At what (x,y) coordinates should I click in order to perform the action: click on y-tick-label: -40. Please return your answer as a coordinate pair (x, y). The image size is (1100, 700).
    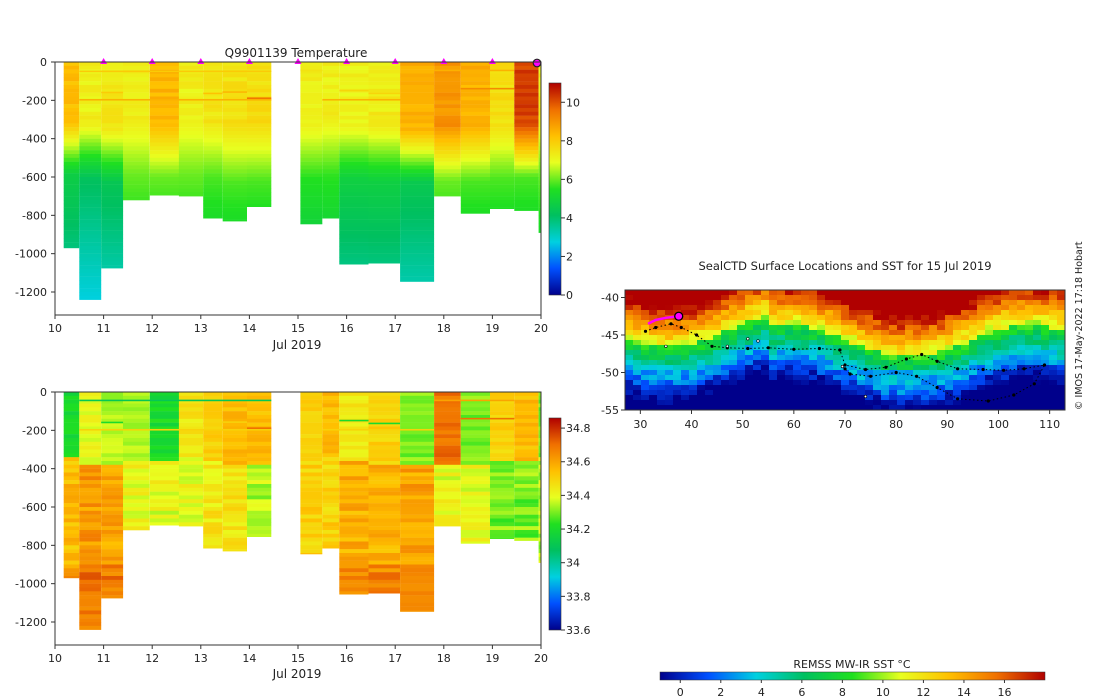
    Looking at the image, I should click on (610, 298).